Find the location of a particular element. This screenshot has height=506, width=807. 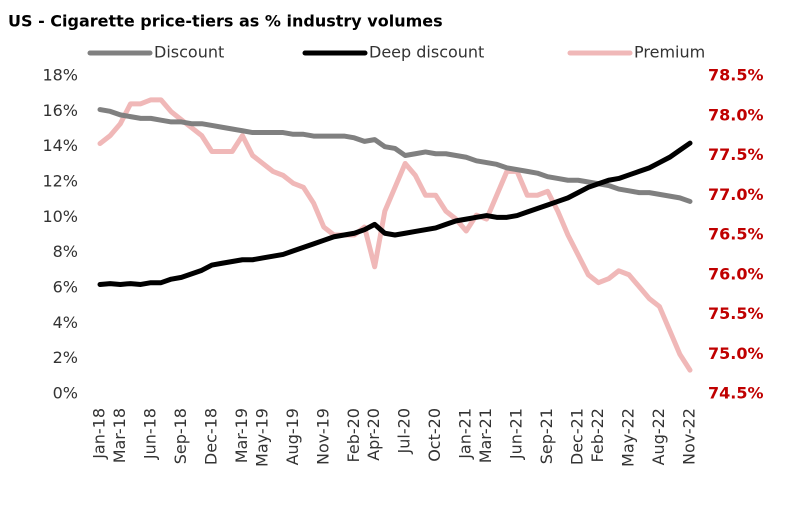

series-line is located at coordinates (395, 155).